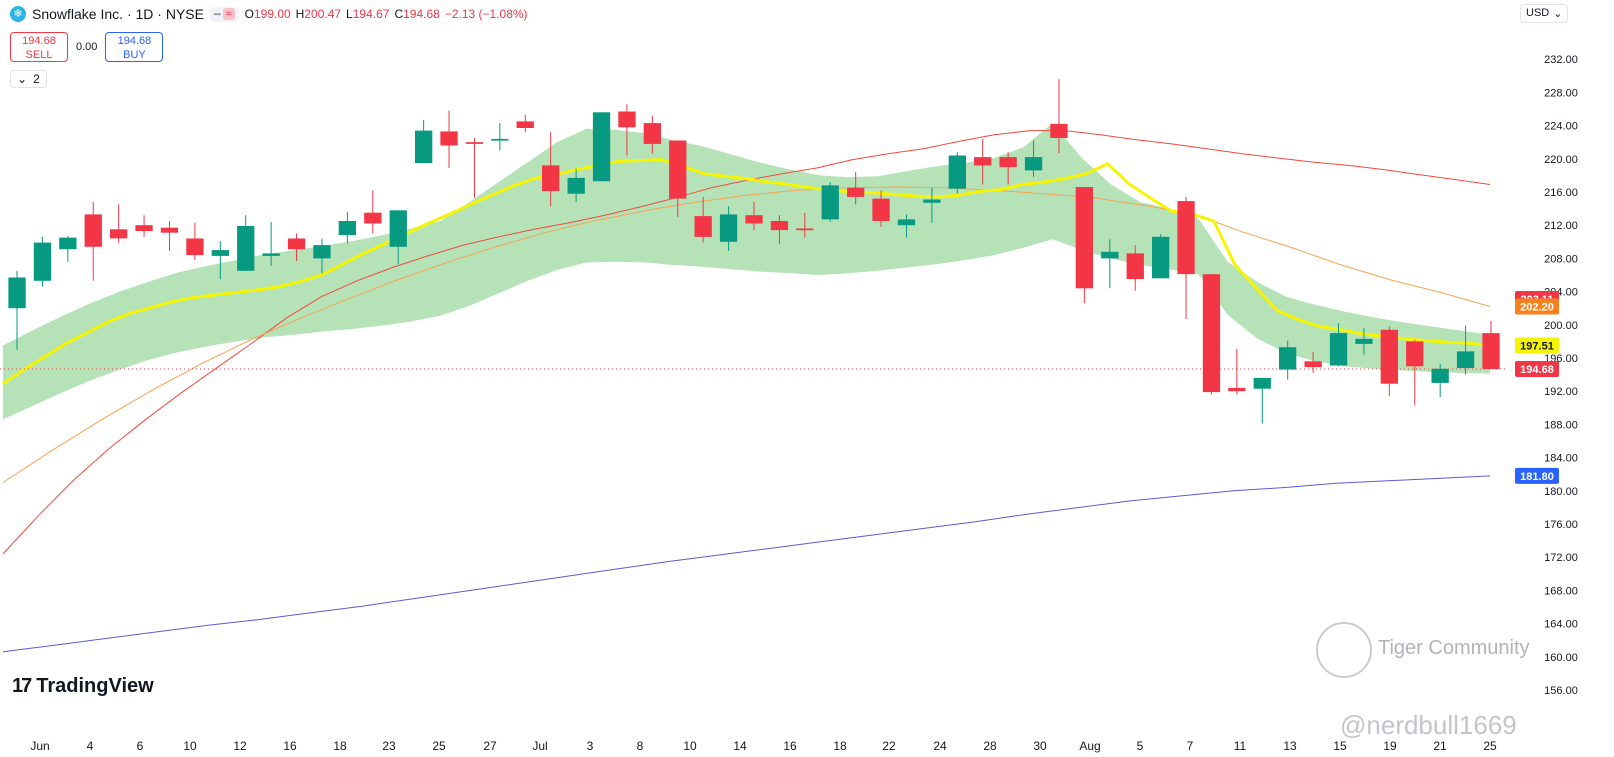  Describe the element at coordinates (249, 14) in the screenshot. I see `open-label: O` at that location.